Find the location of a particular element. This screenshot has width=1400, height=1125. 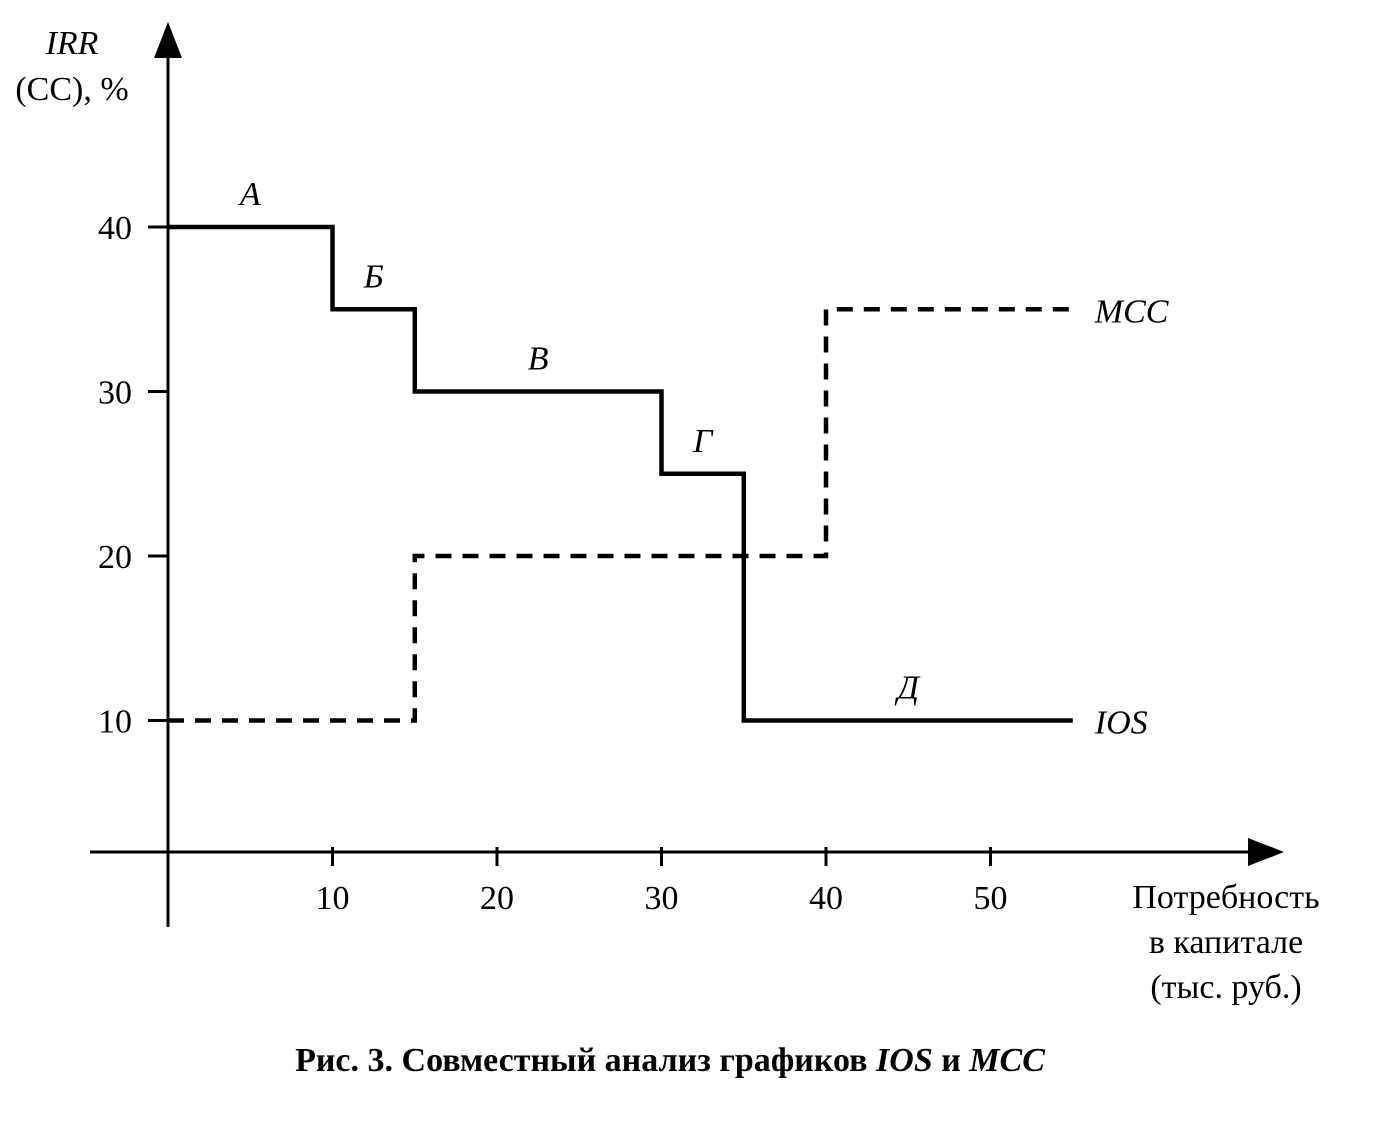

segment-label-4: Г is located at coordinates (703, 441).